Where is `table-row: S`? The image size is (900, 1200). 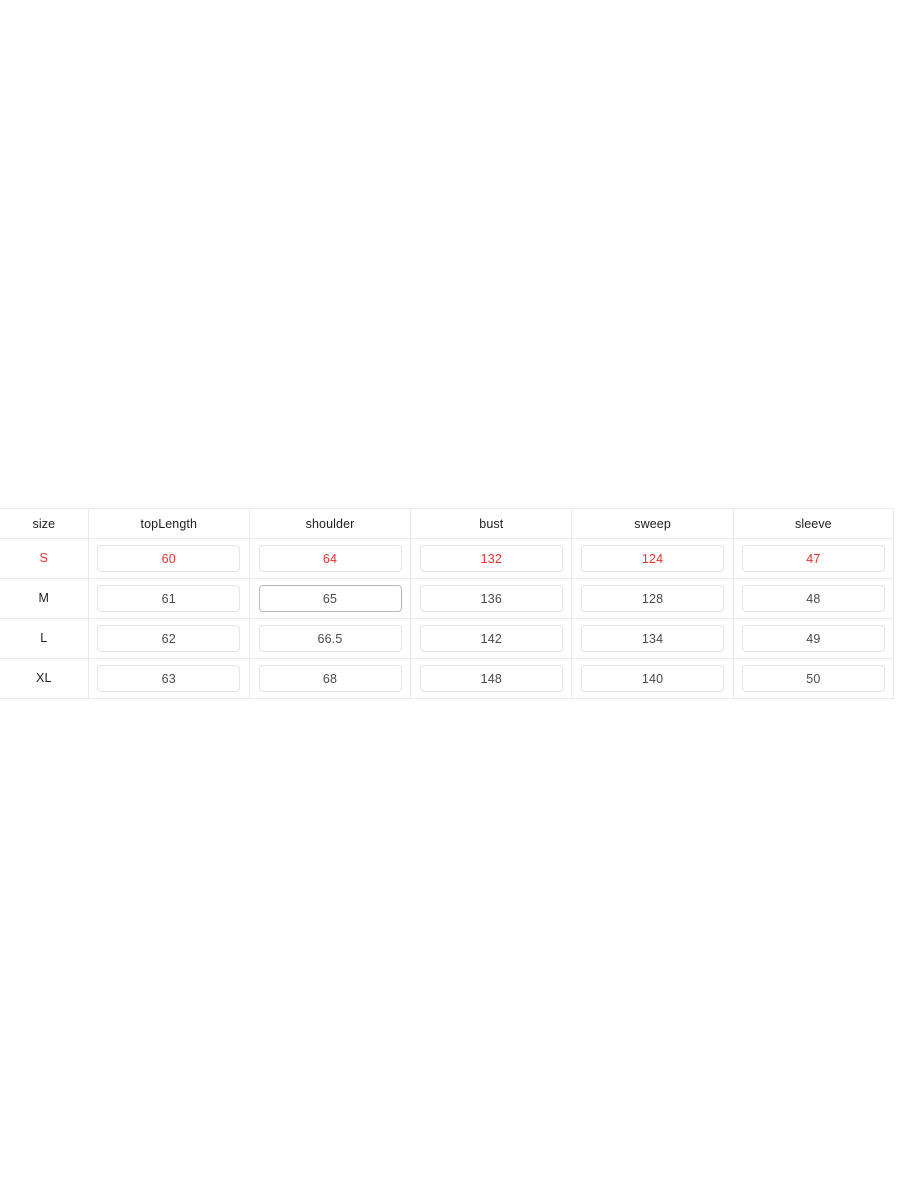
table-row: S is located at coordinates (447, 558).